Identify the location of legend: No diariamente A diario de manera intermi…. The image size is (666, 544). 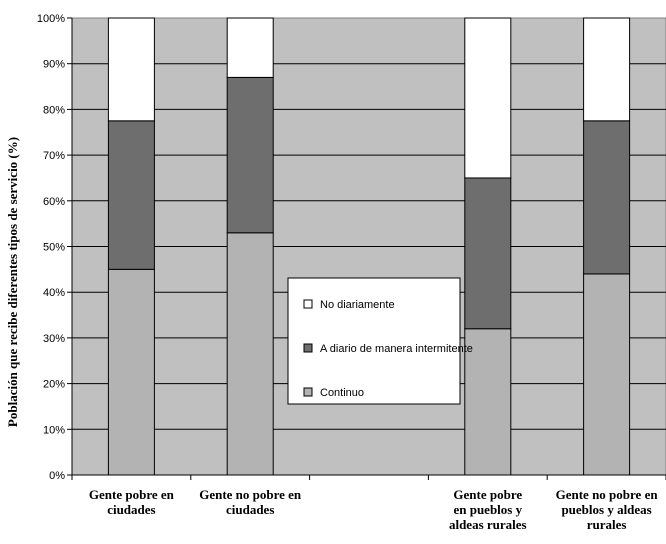
(380, 341).